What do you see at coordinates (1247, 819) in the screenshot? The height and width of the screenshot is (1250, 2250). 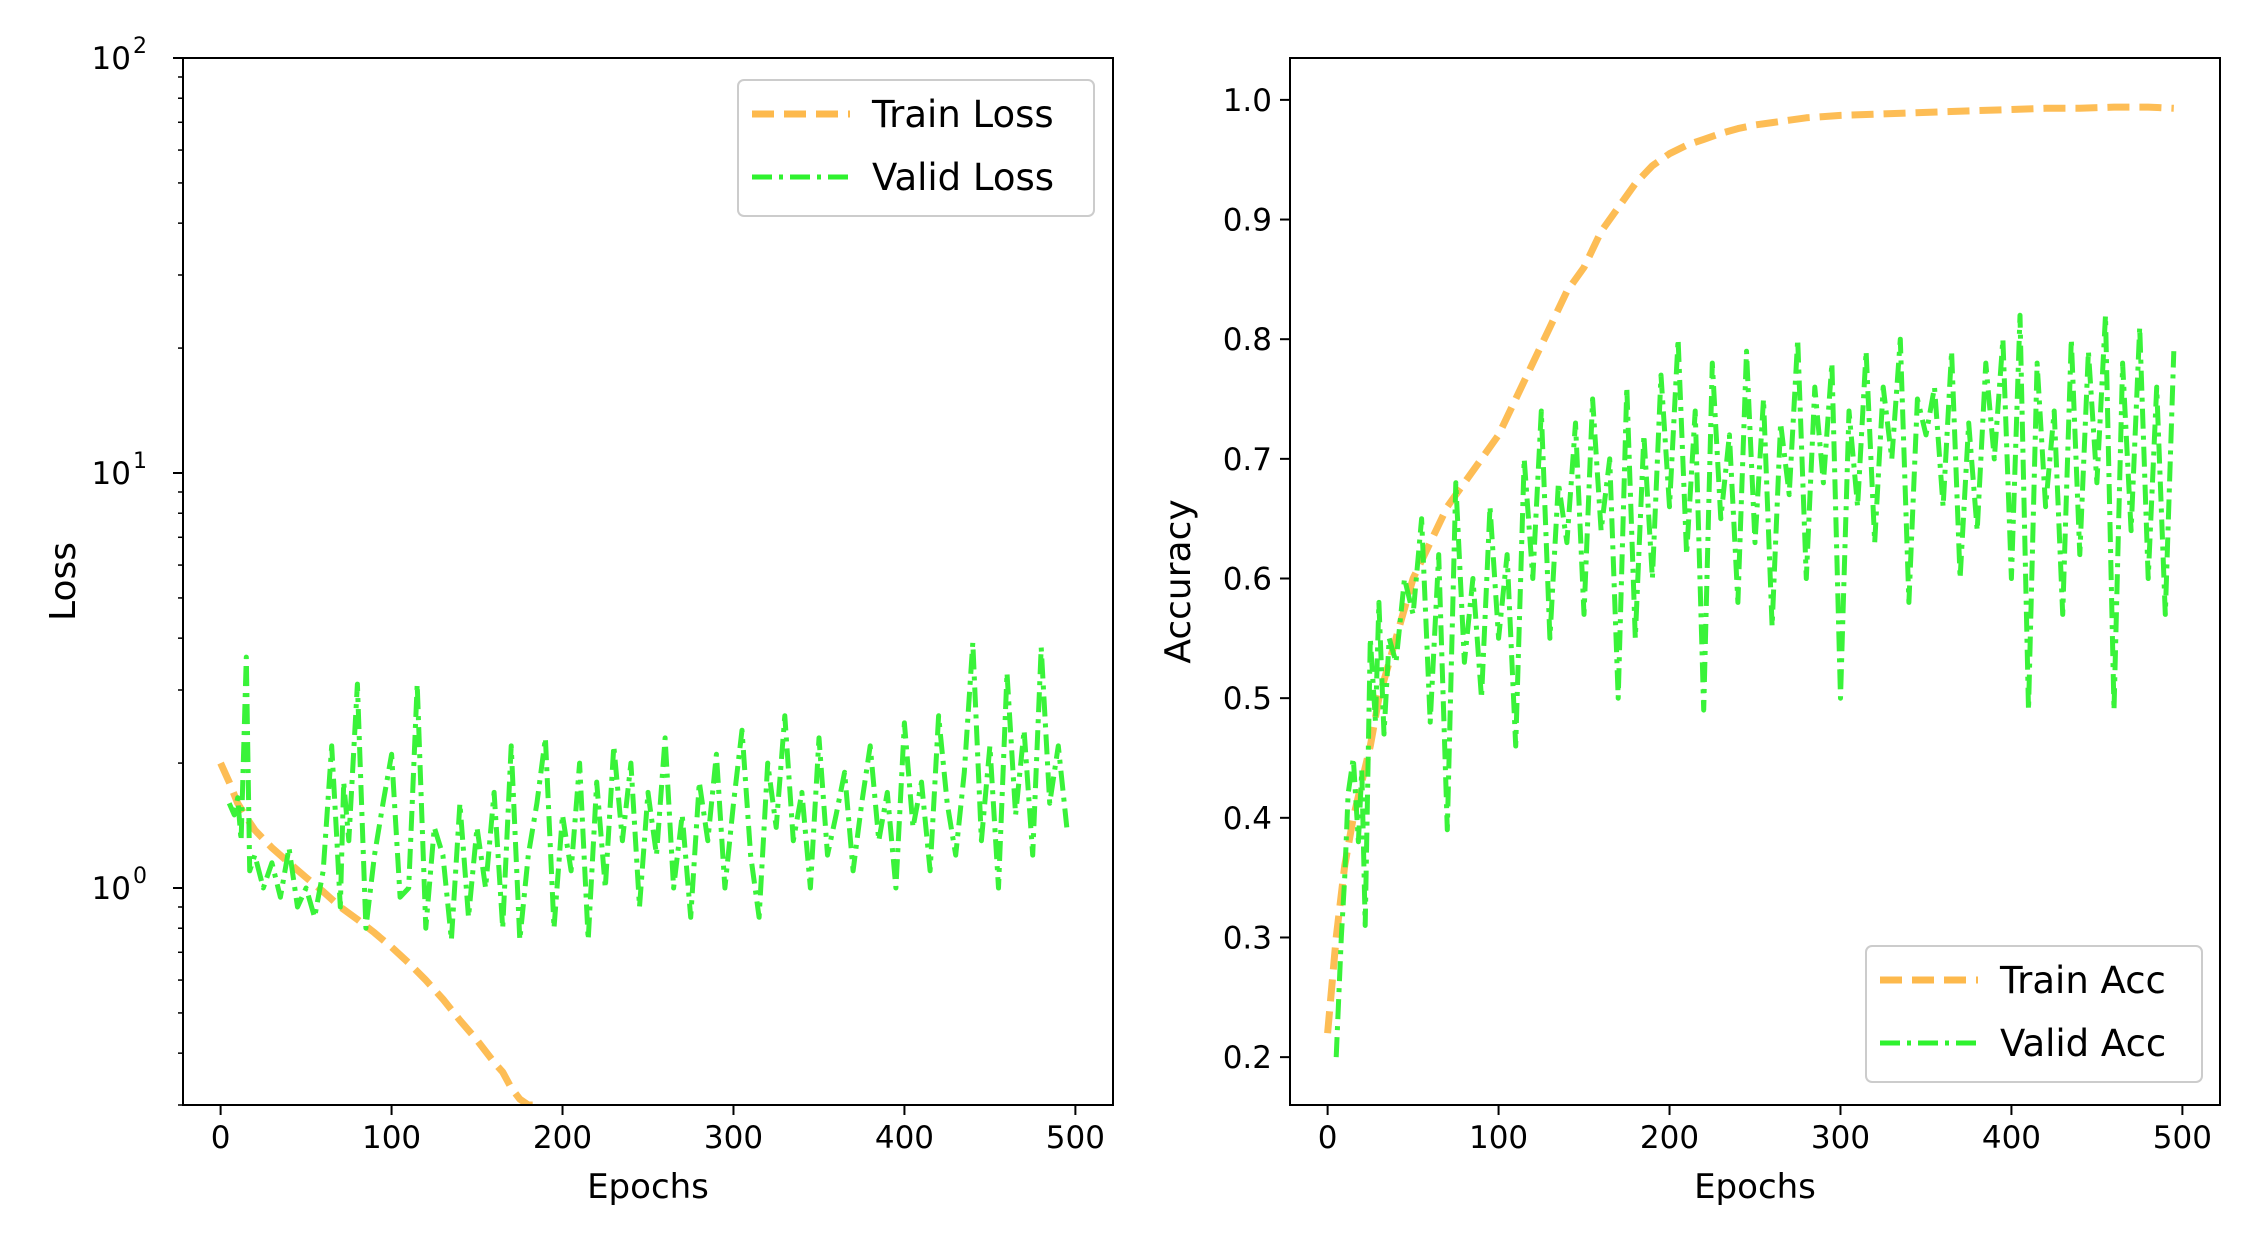 I see `y-tick-label: 0.4` at bounding box center [1247, 819].